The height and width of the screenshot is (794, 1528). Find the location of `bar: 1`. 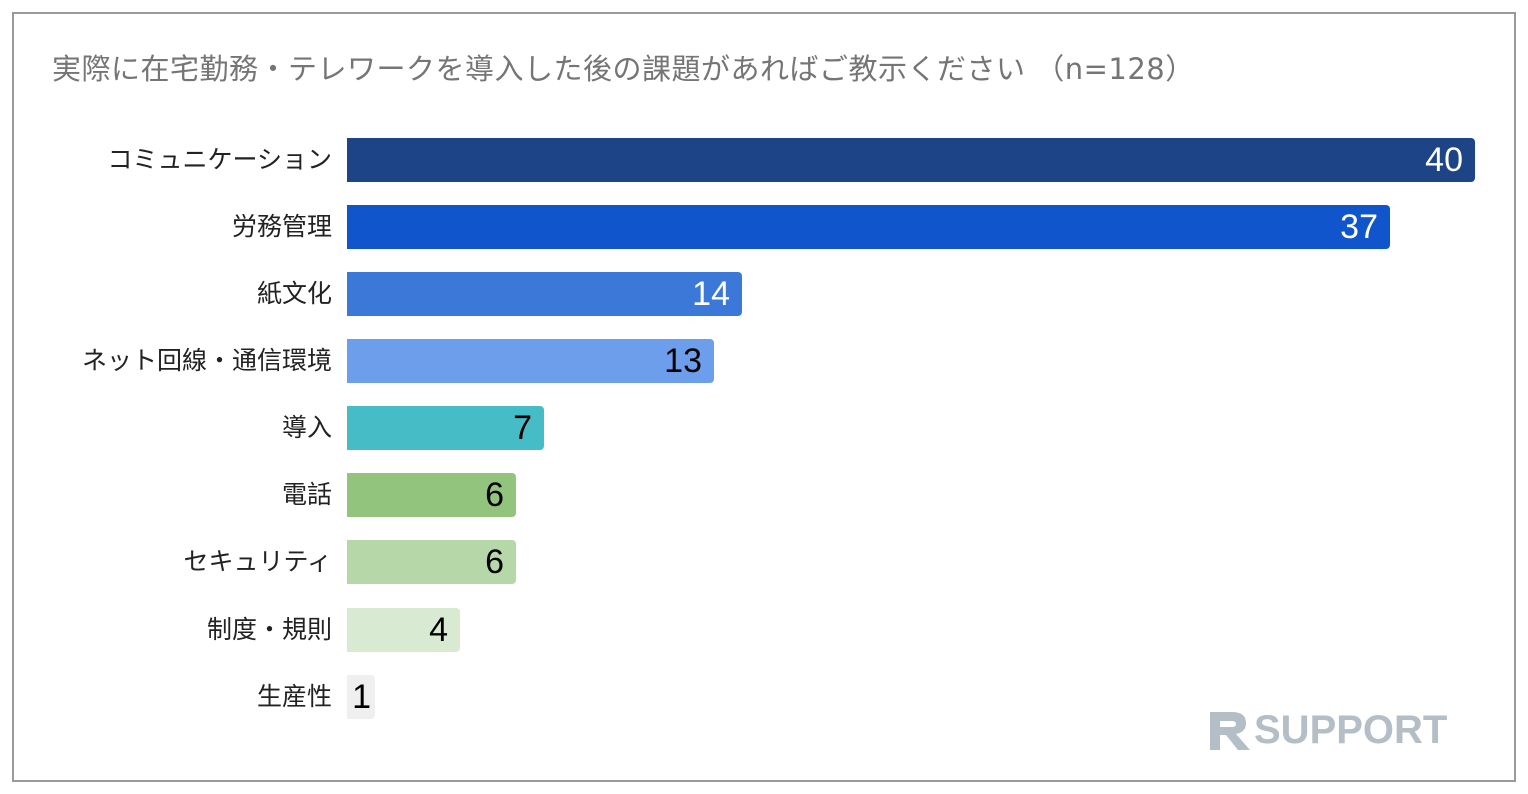

bar: 1 is located at coordinates (361, 697).